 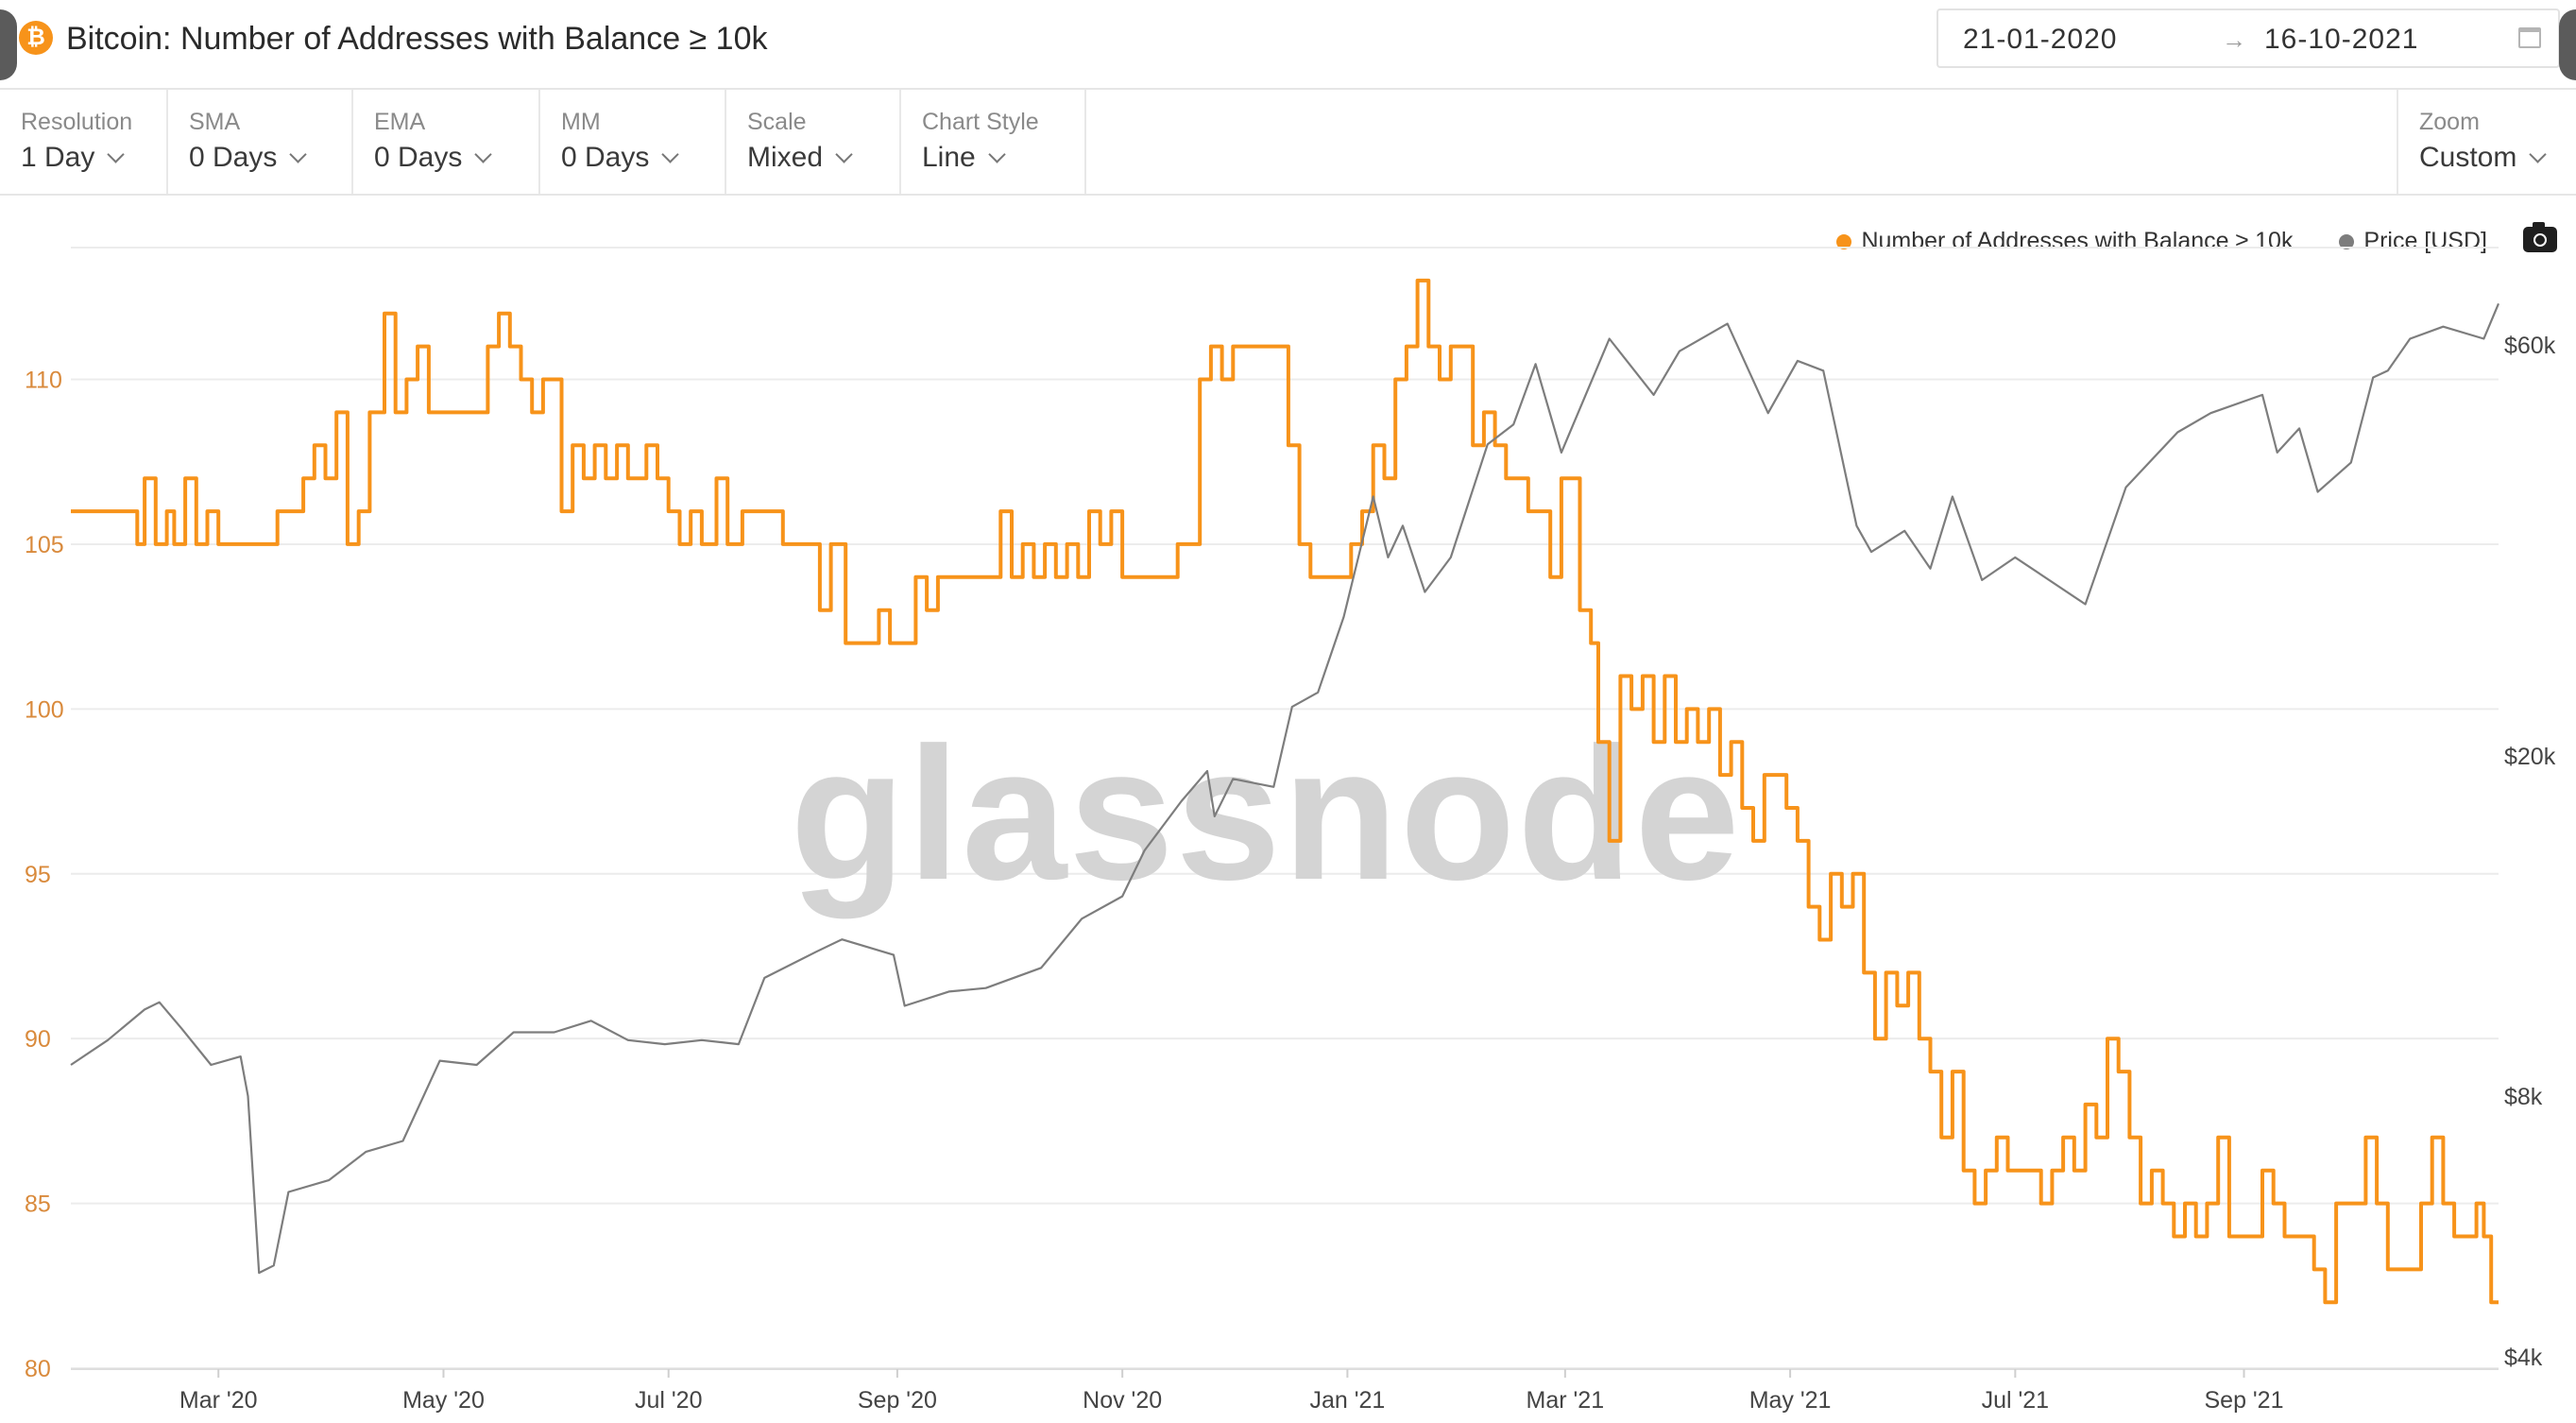 I want to click on legend-item-price: Price [USD], so click(x=2413, y=242).